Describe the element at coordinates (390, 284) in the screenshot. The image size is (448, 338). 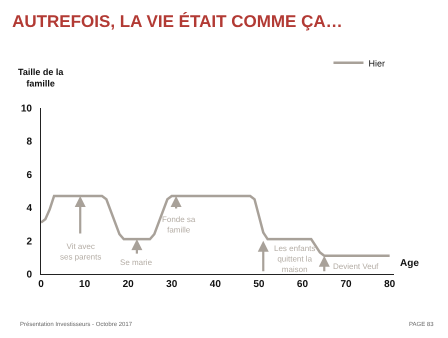
I see `x-tick-label: 80` at that location.